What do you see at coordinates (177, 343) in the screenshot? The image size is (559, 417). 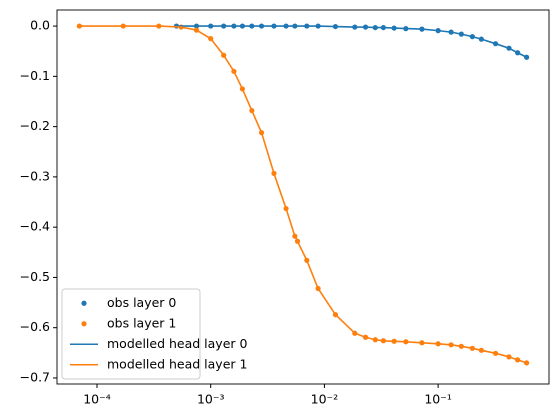 I see `legend-label: modelled head layer 0` at bounding box center [177, 343].